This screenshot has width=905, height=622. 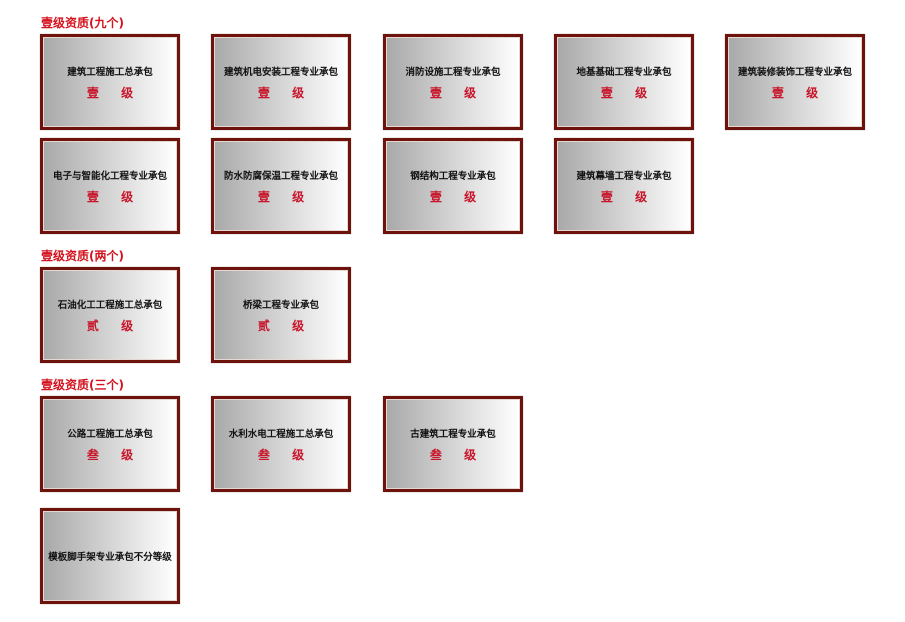 I want to click on qualification-plaque: 建筑装修装饰工程专业承包壹 级, so click(x=795, y=82).